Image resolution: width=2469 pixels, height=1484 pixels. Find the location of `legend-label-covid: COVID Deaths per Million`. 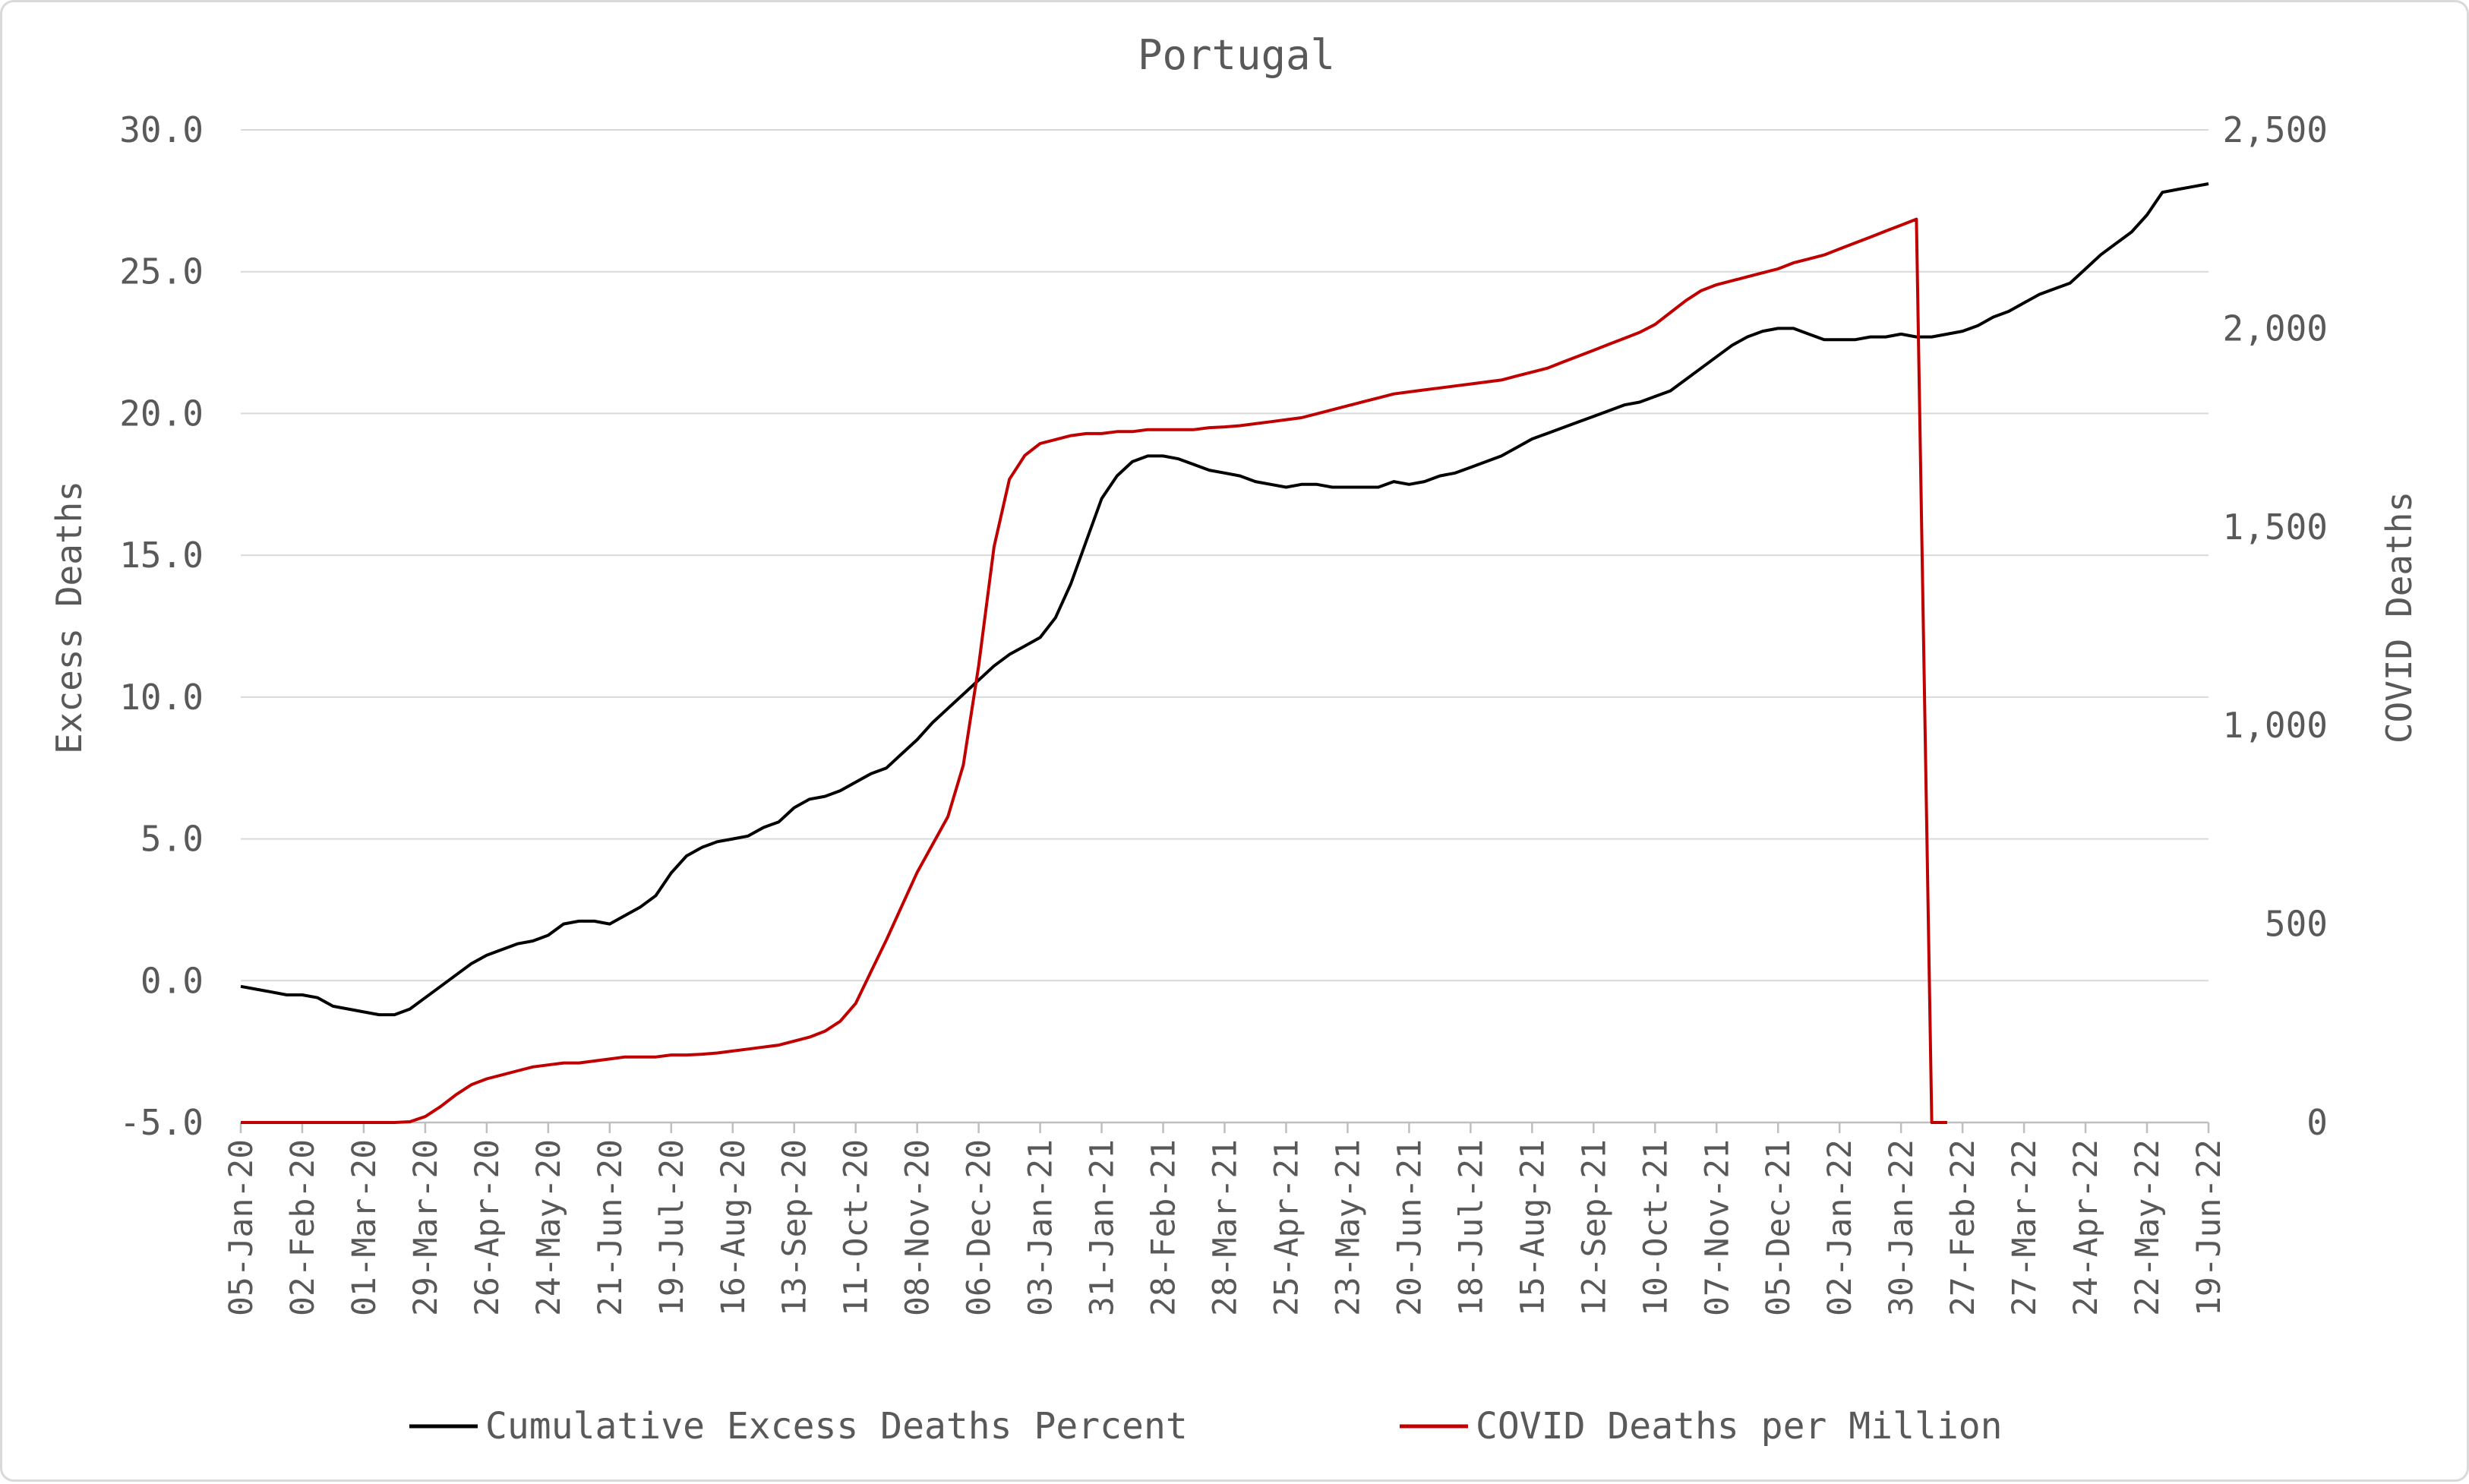

legend-label-covid: COVID Deaths per Million is located at coordinates (1740, 1426).